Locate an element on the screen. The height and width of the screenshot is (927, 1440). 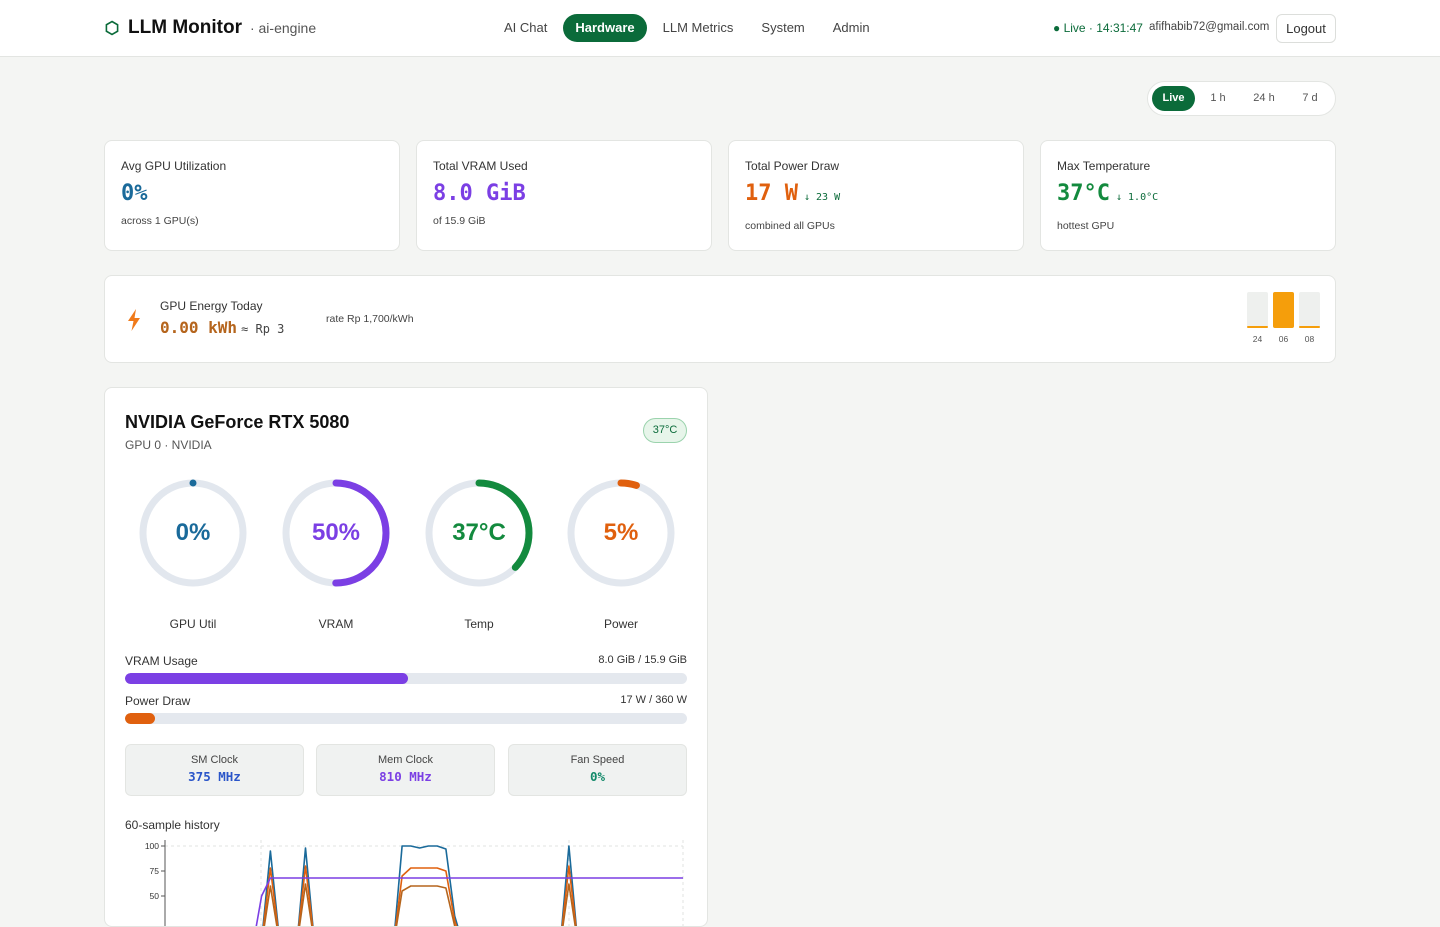
gauge-label: GPU Util is located at coordinates (193, 624).